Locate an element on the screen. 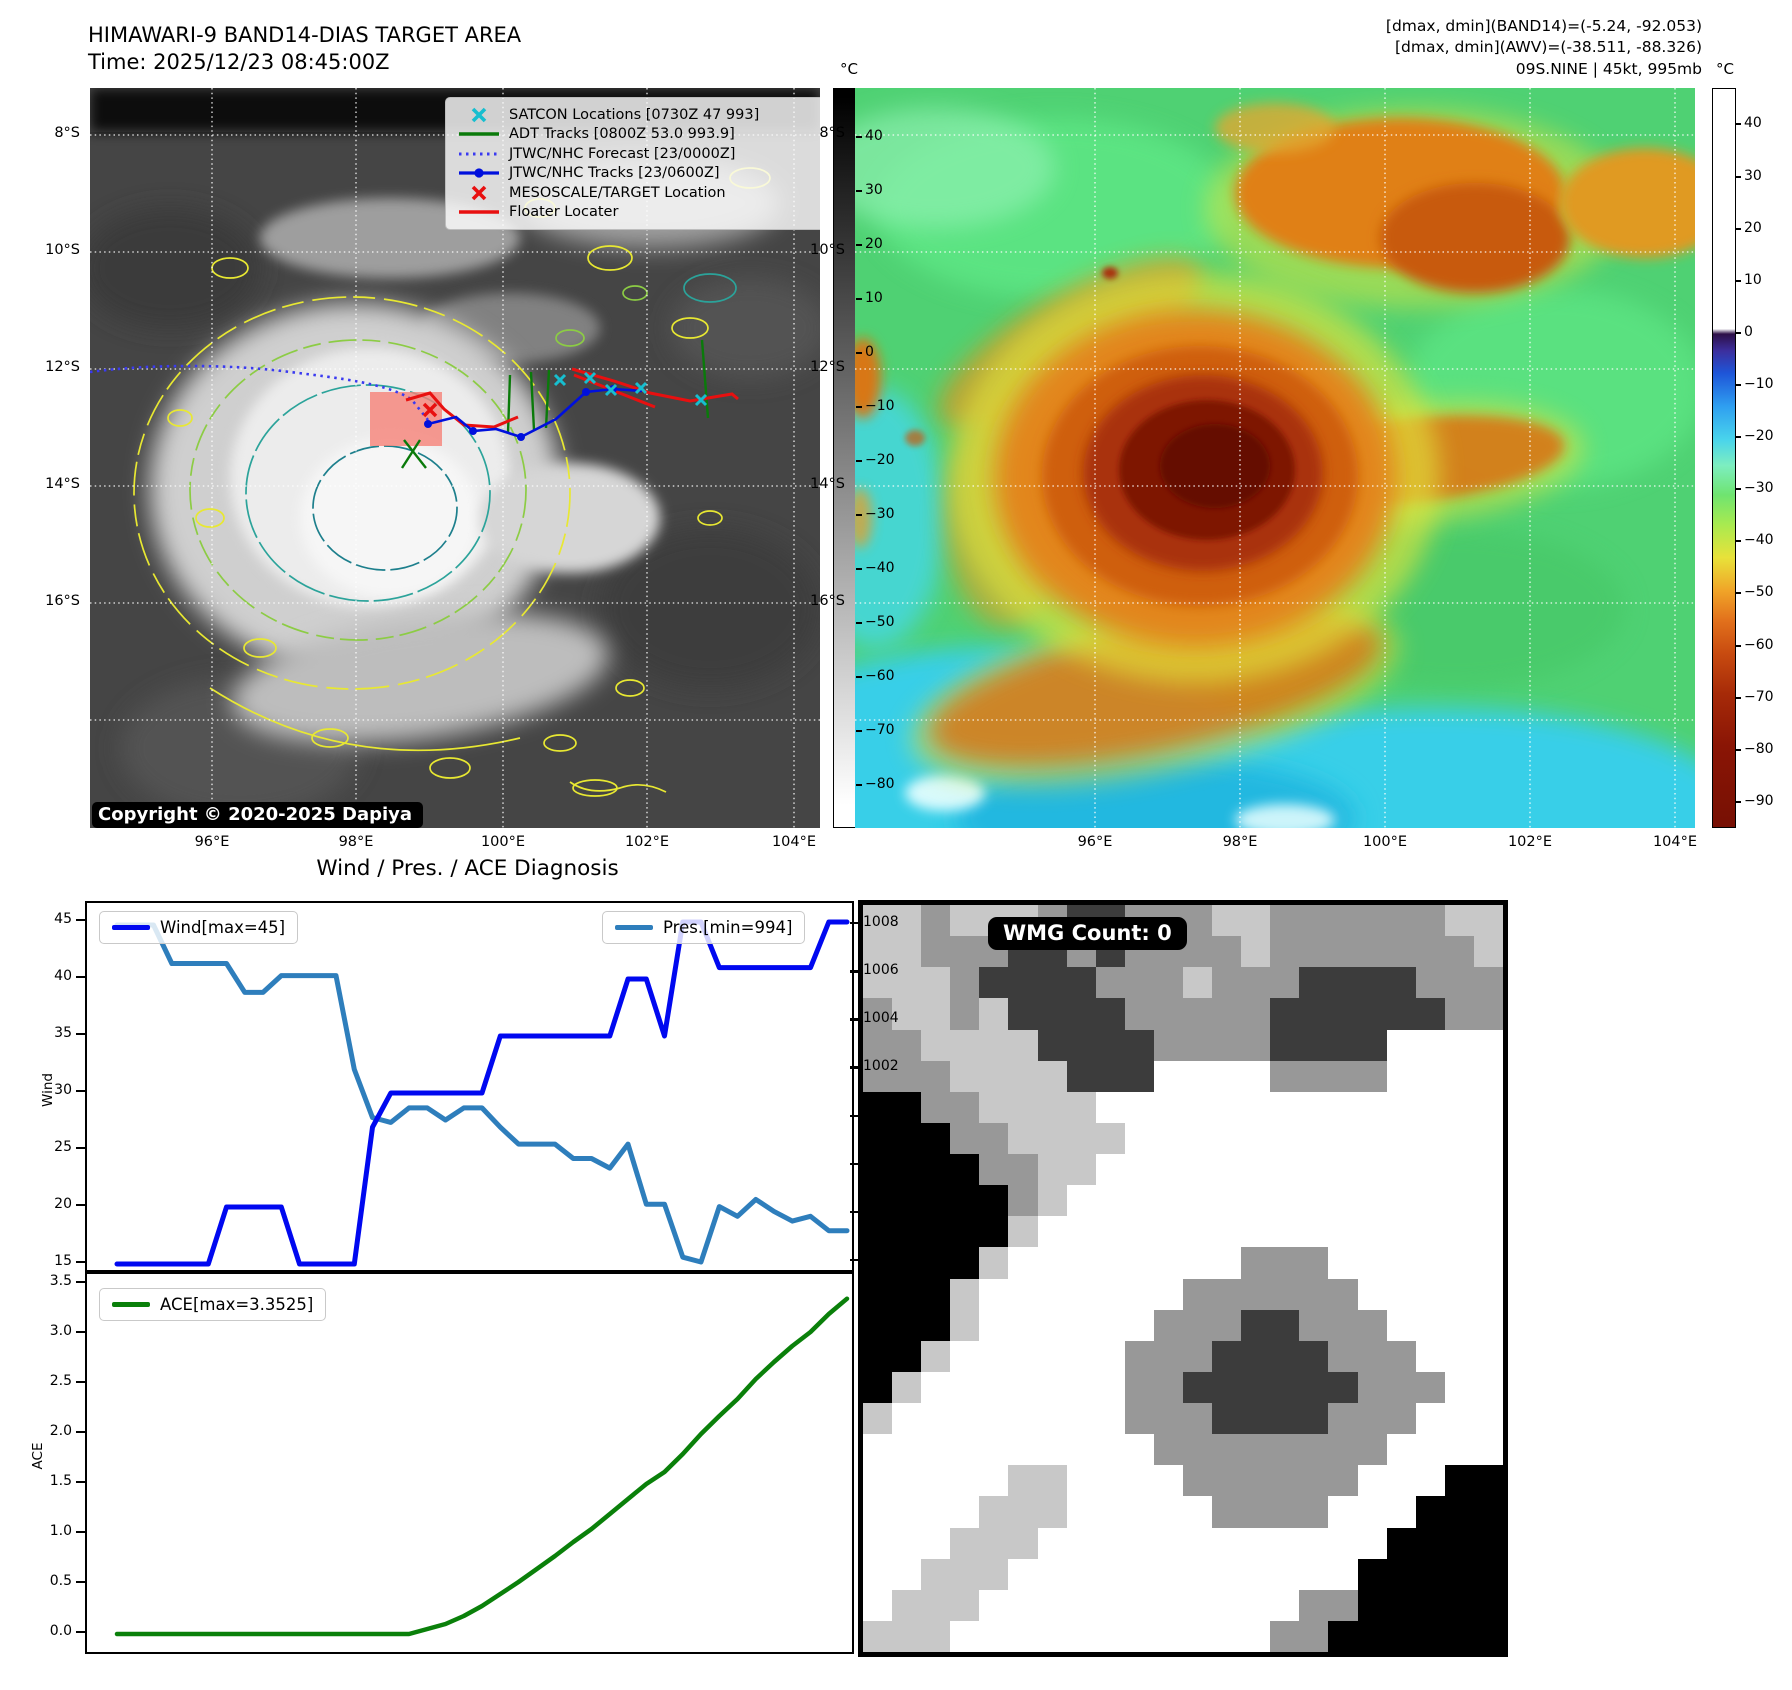 Image resolution: width=1792 pixels, height=1690 pixels. lat-label-left-map: 16°S is located at coordinates (62, 601).